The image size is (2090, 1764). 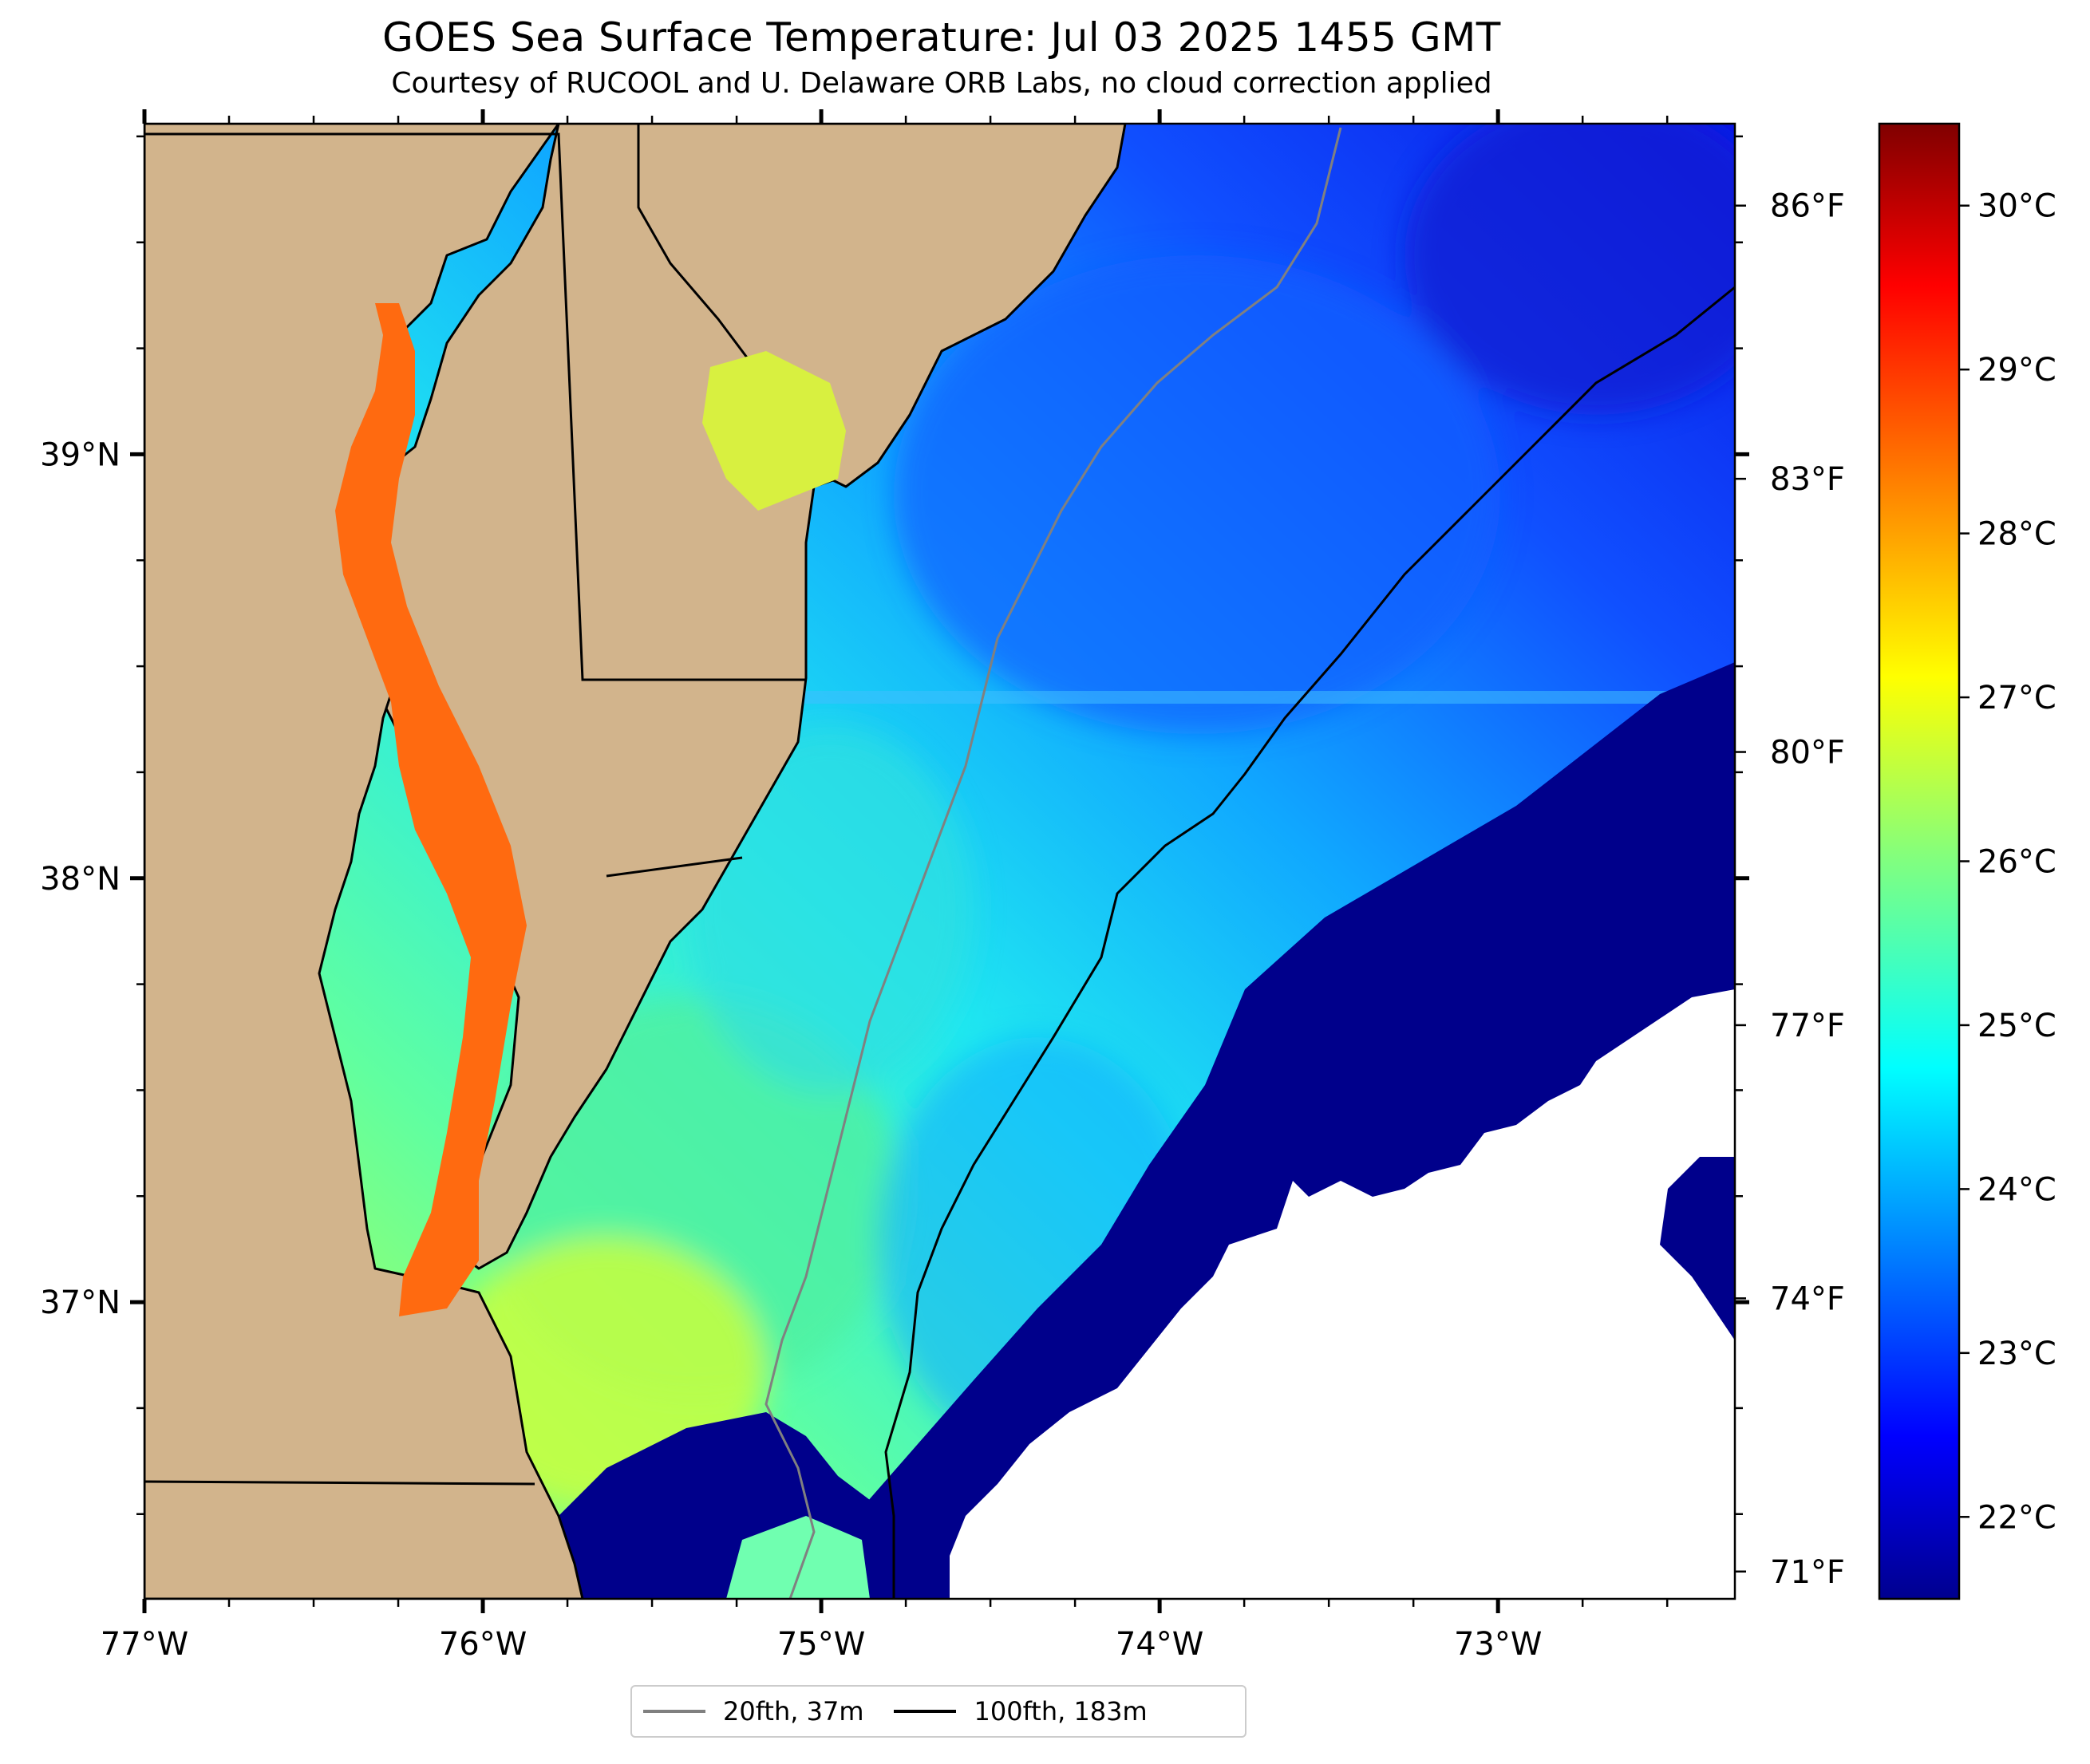 I want to click on y-axis-ticks-fahrenheit: 86°F 83°F 80°F 77°F 74°F 71°F, so click(x=1790, y=889).